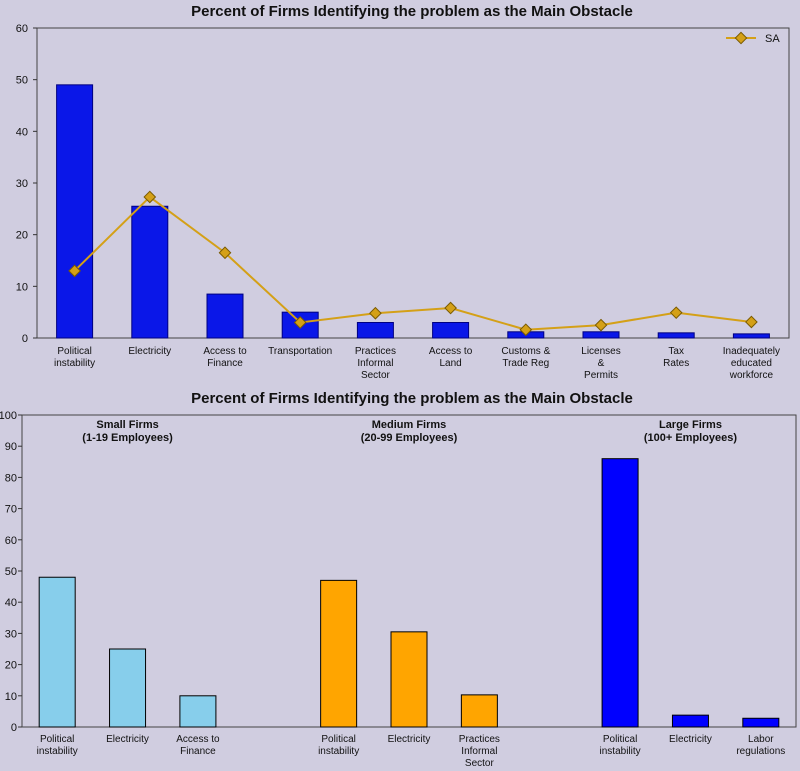  Describe the element at coordinates (751, 363) in the screenshot. I see `chart-1-category-label: Inadequately educated workforce` at that location.